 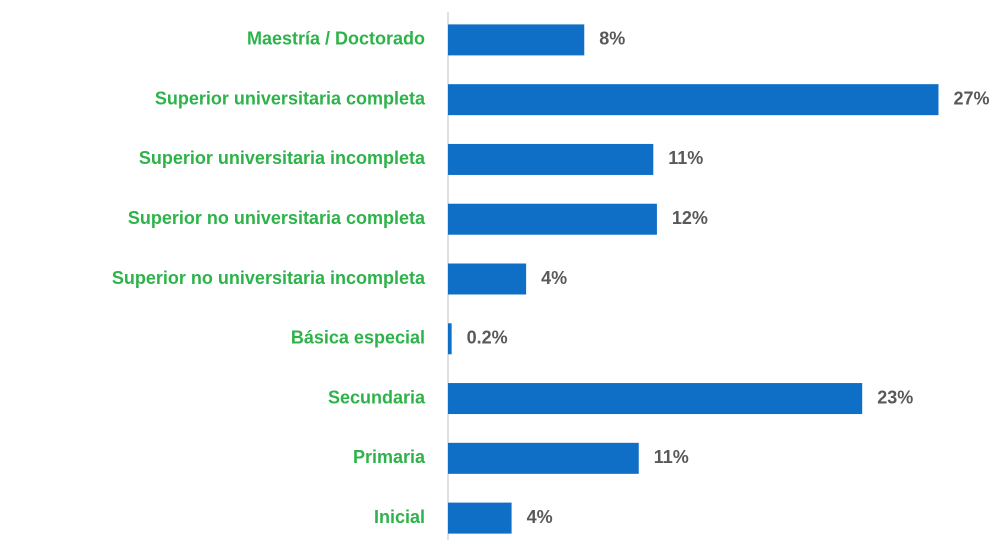 I want to click on value-label: 12%, so click(x=690, y=218).